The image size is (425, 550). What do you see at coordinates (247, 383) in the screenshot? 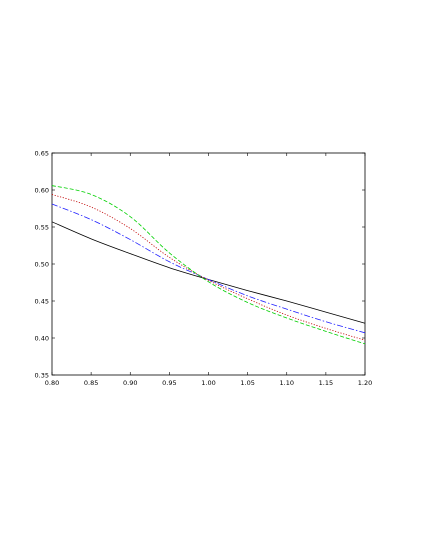
I see `x-tick-label: 1.05` at bounding box center [247, 383].